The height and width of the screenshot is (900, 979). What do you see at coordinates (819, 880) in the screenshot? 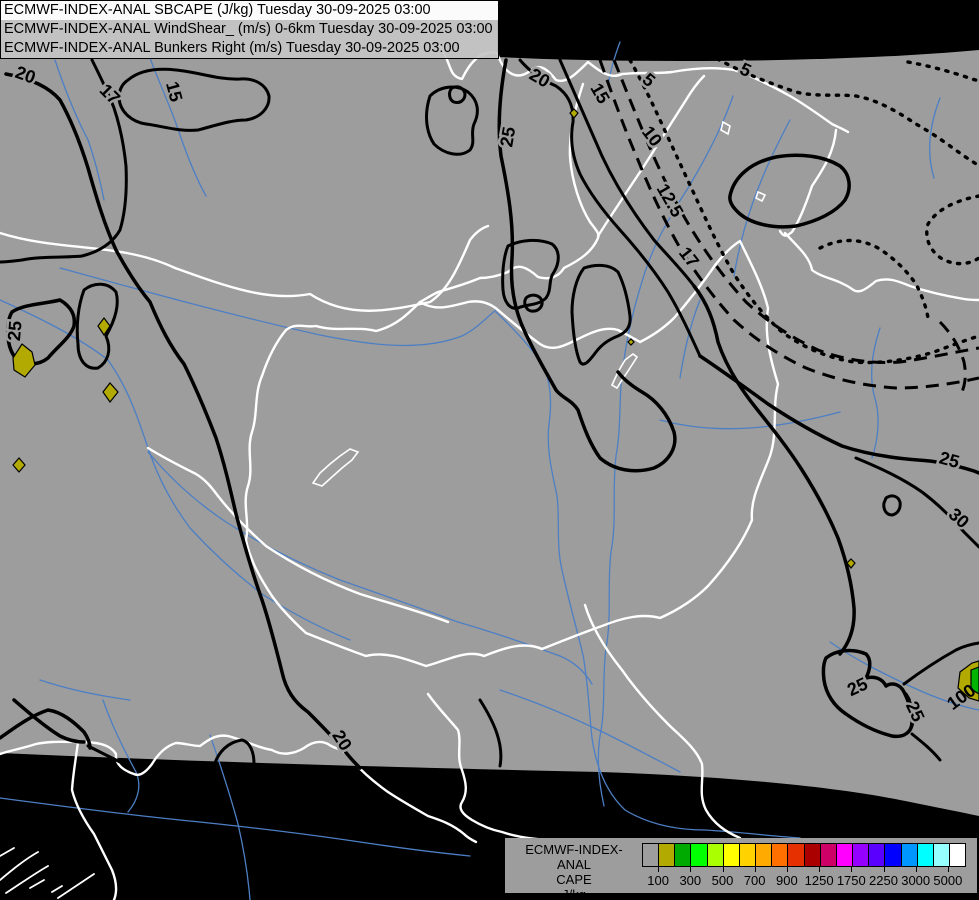
I see `legend-tick-label: 1250` at bounding box center [819, 880].